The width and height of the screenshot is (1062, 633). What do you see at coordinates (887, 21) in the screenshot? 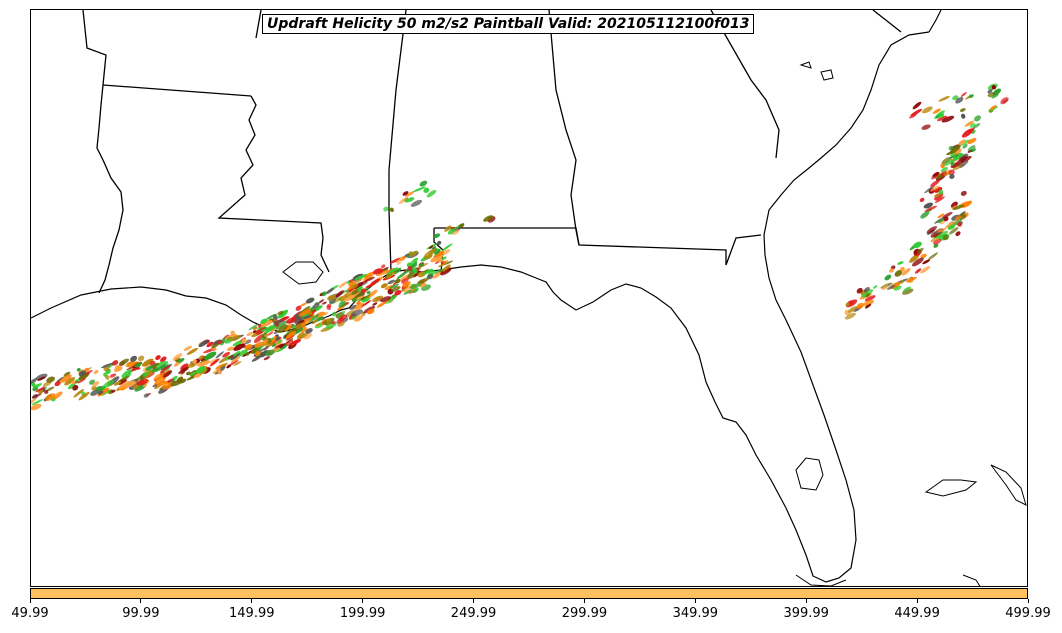
I see `state-border-sc-nc` at bounding box center [887, 21].